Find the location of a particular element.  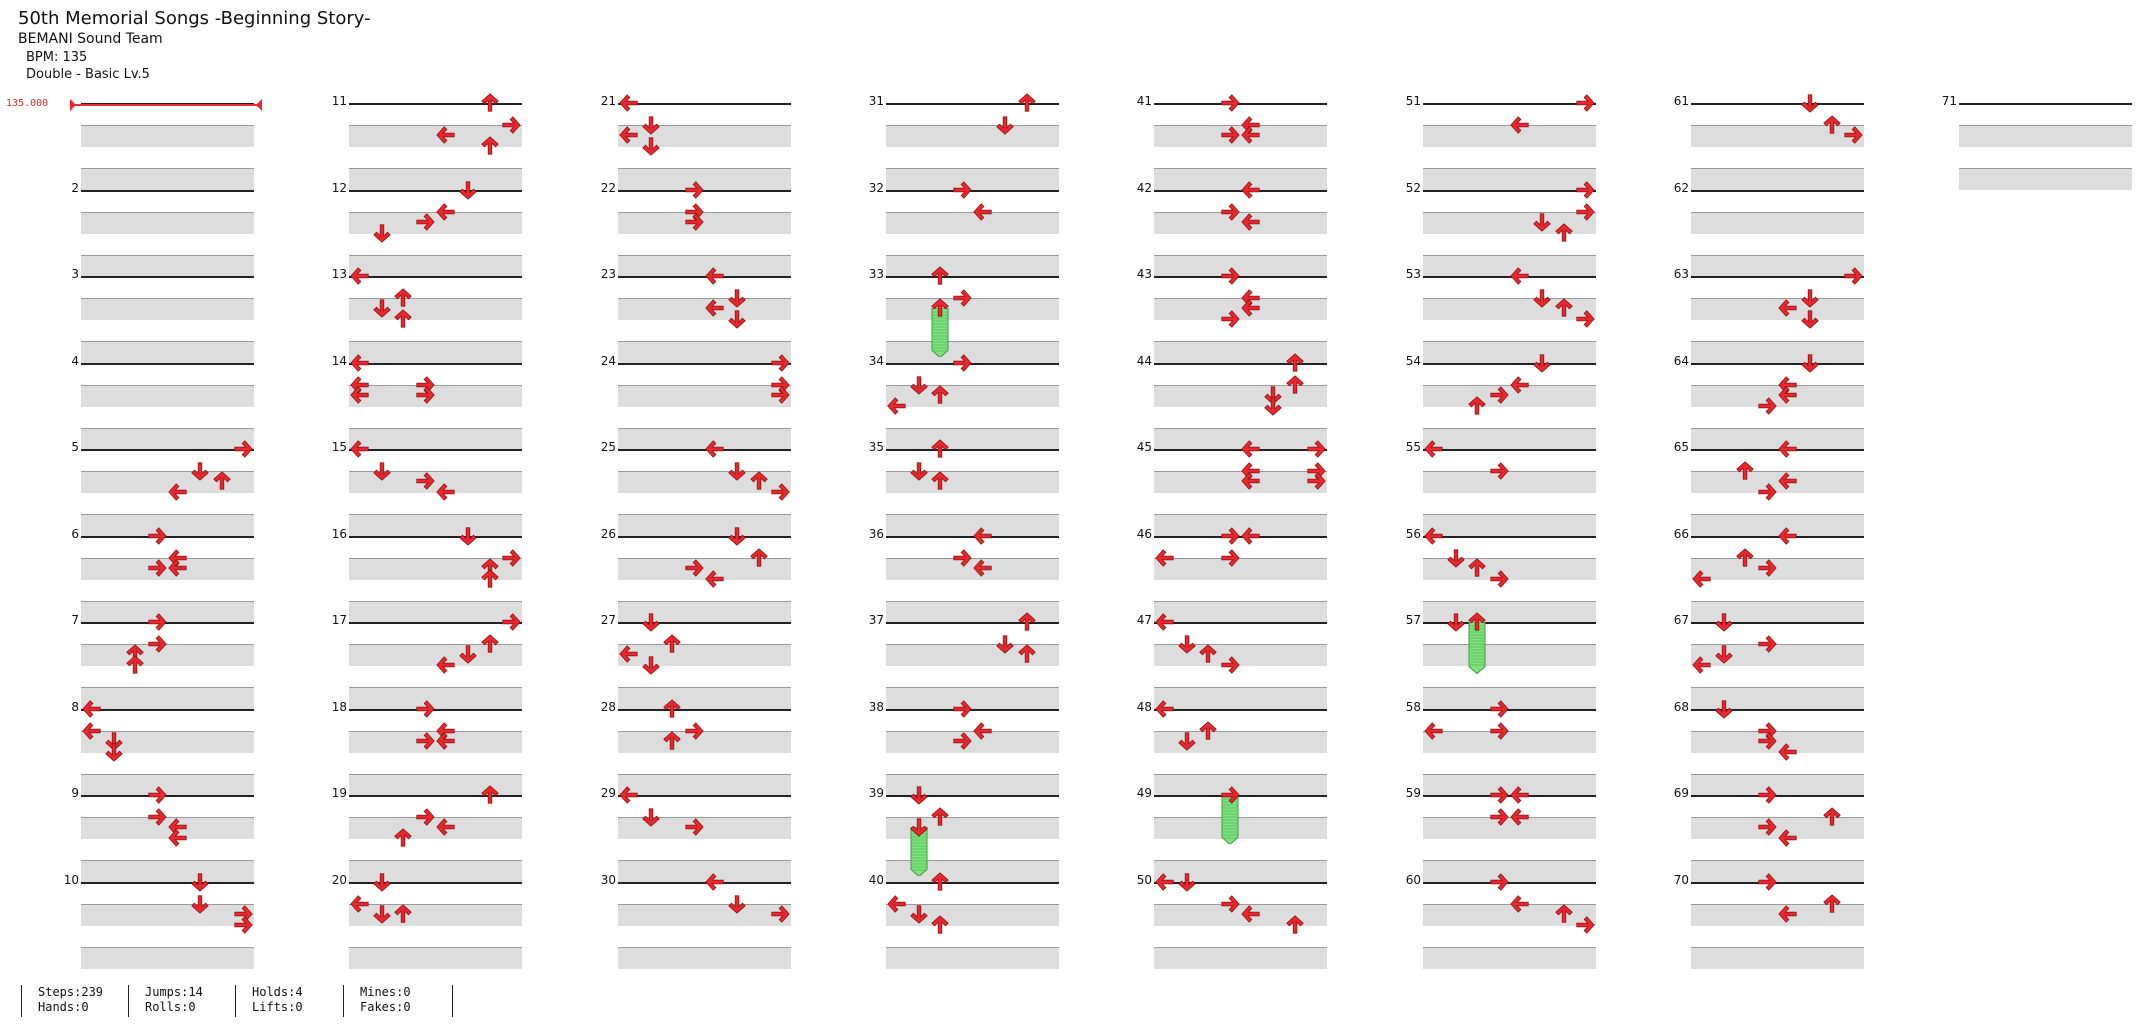

measure: 49 is located at coordinates (1232, 834).